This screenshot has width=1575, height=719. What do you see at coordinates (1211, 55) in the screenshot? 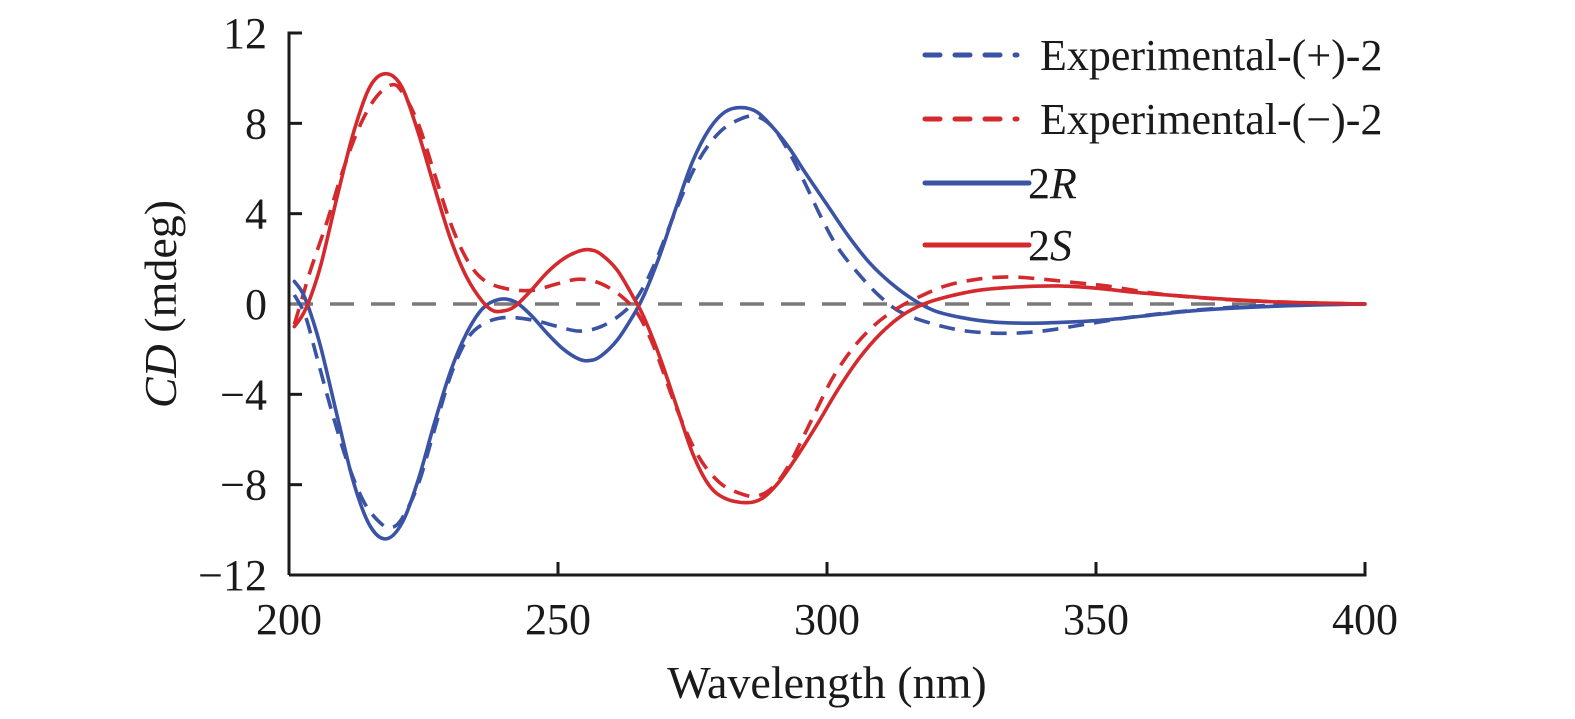
I see `legend-label: Experimental-(+)-2` at bounding box center [1211, 55].